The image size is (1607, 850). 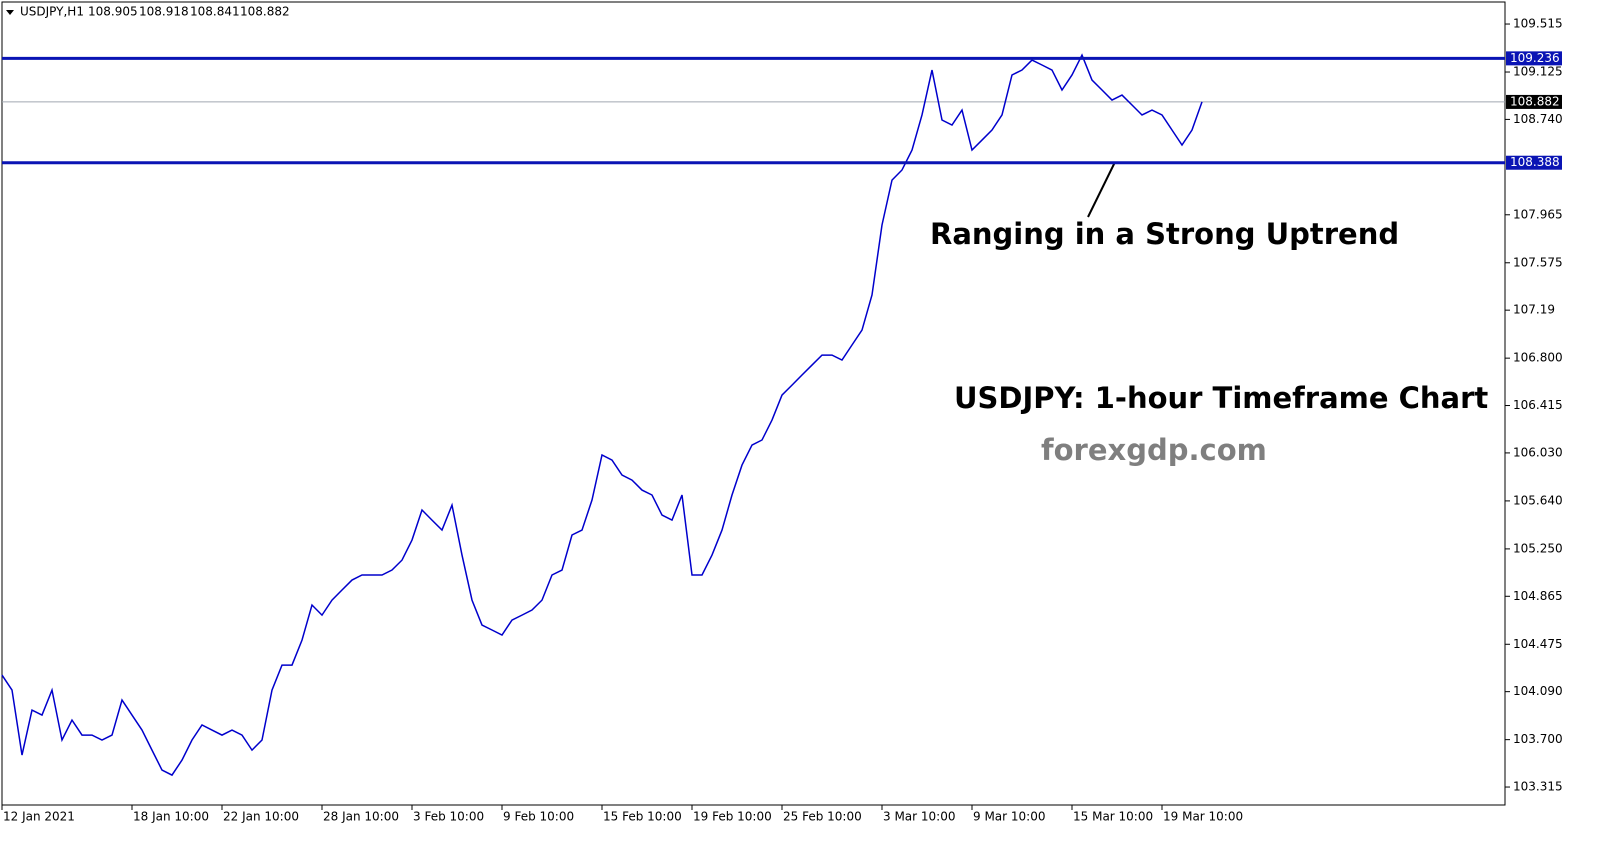 I want to click on ohlc-open: 108.905, so click(x=113, y=12).